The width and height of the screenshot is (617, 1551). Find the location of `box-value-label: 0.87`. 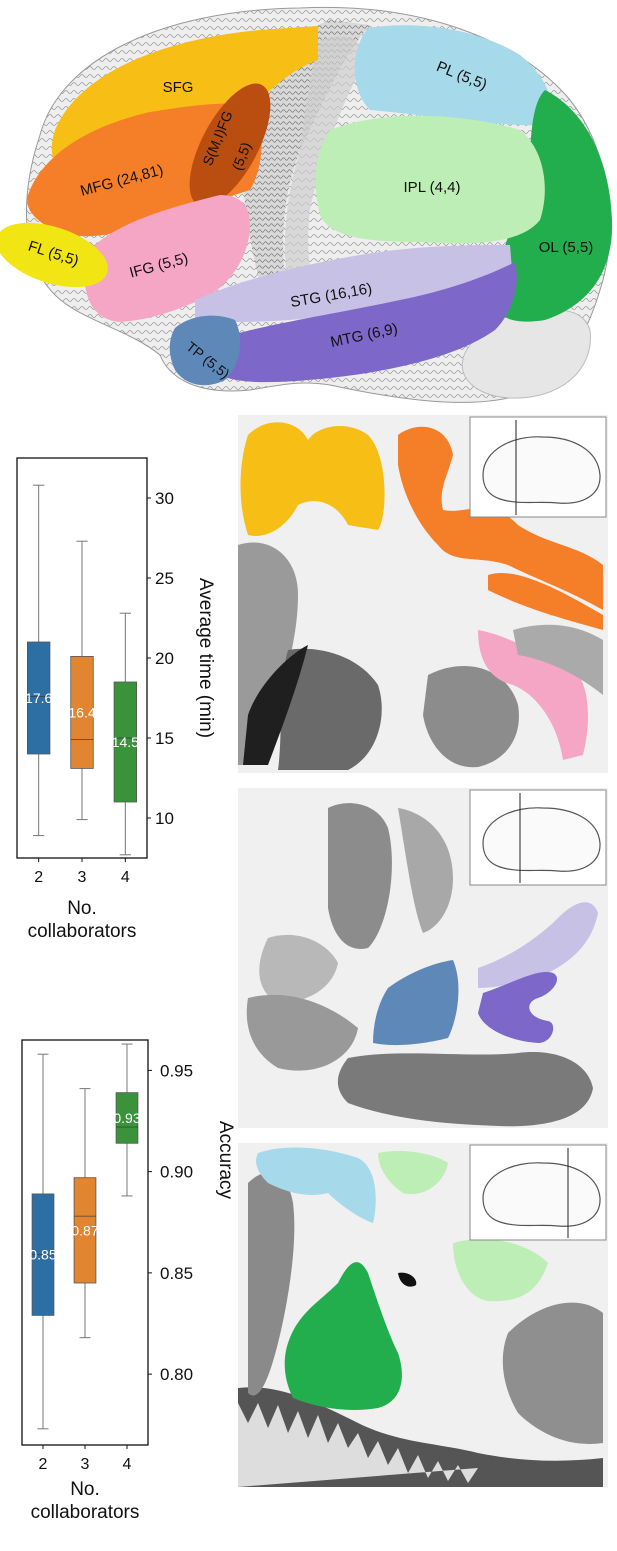

box-value-label: 0.87 is located at coordinates (84, 1230).